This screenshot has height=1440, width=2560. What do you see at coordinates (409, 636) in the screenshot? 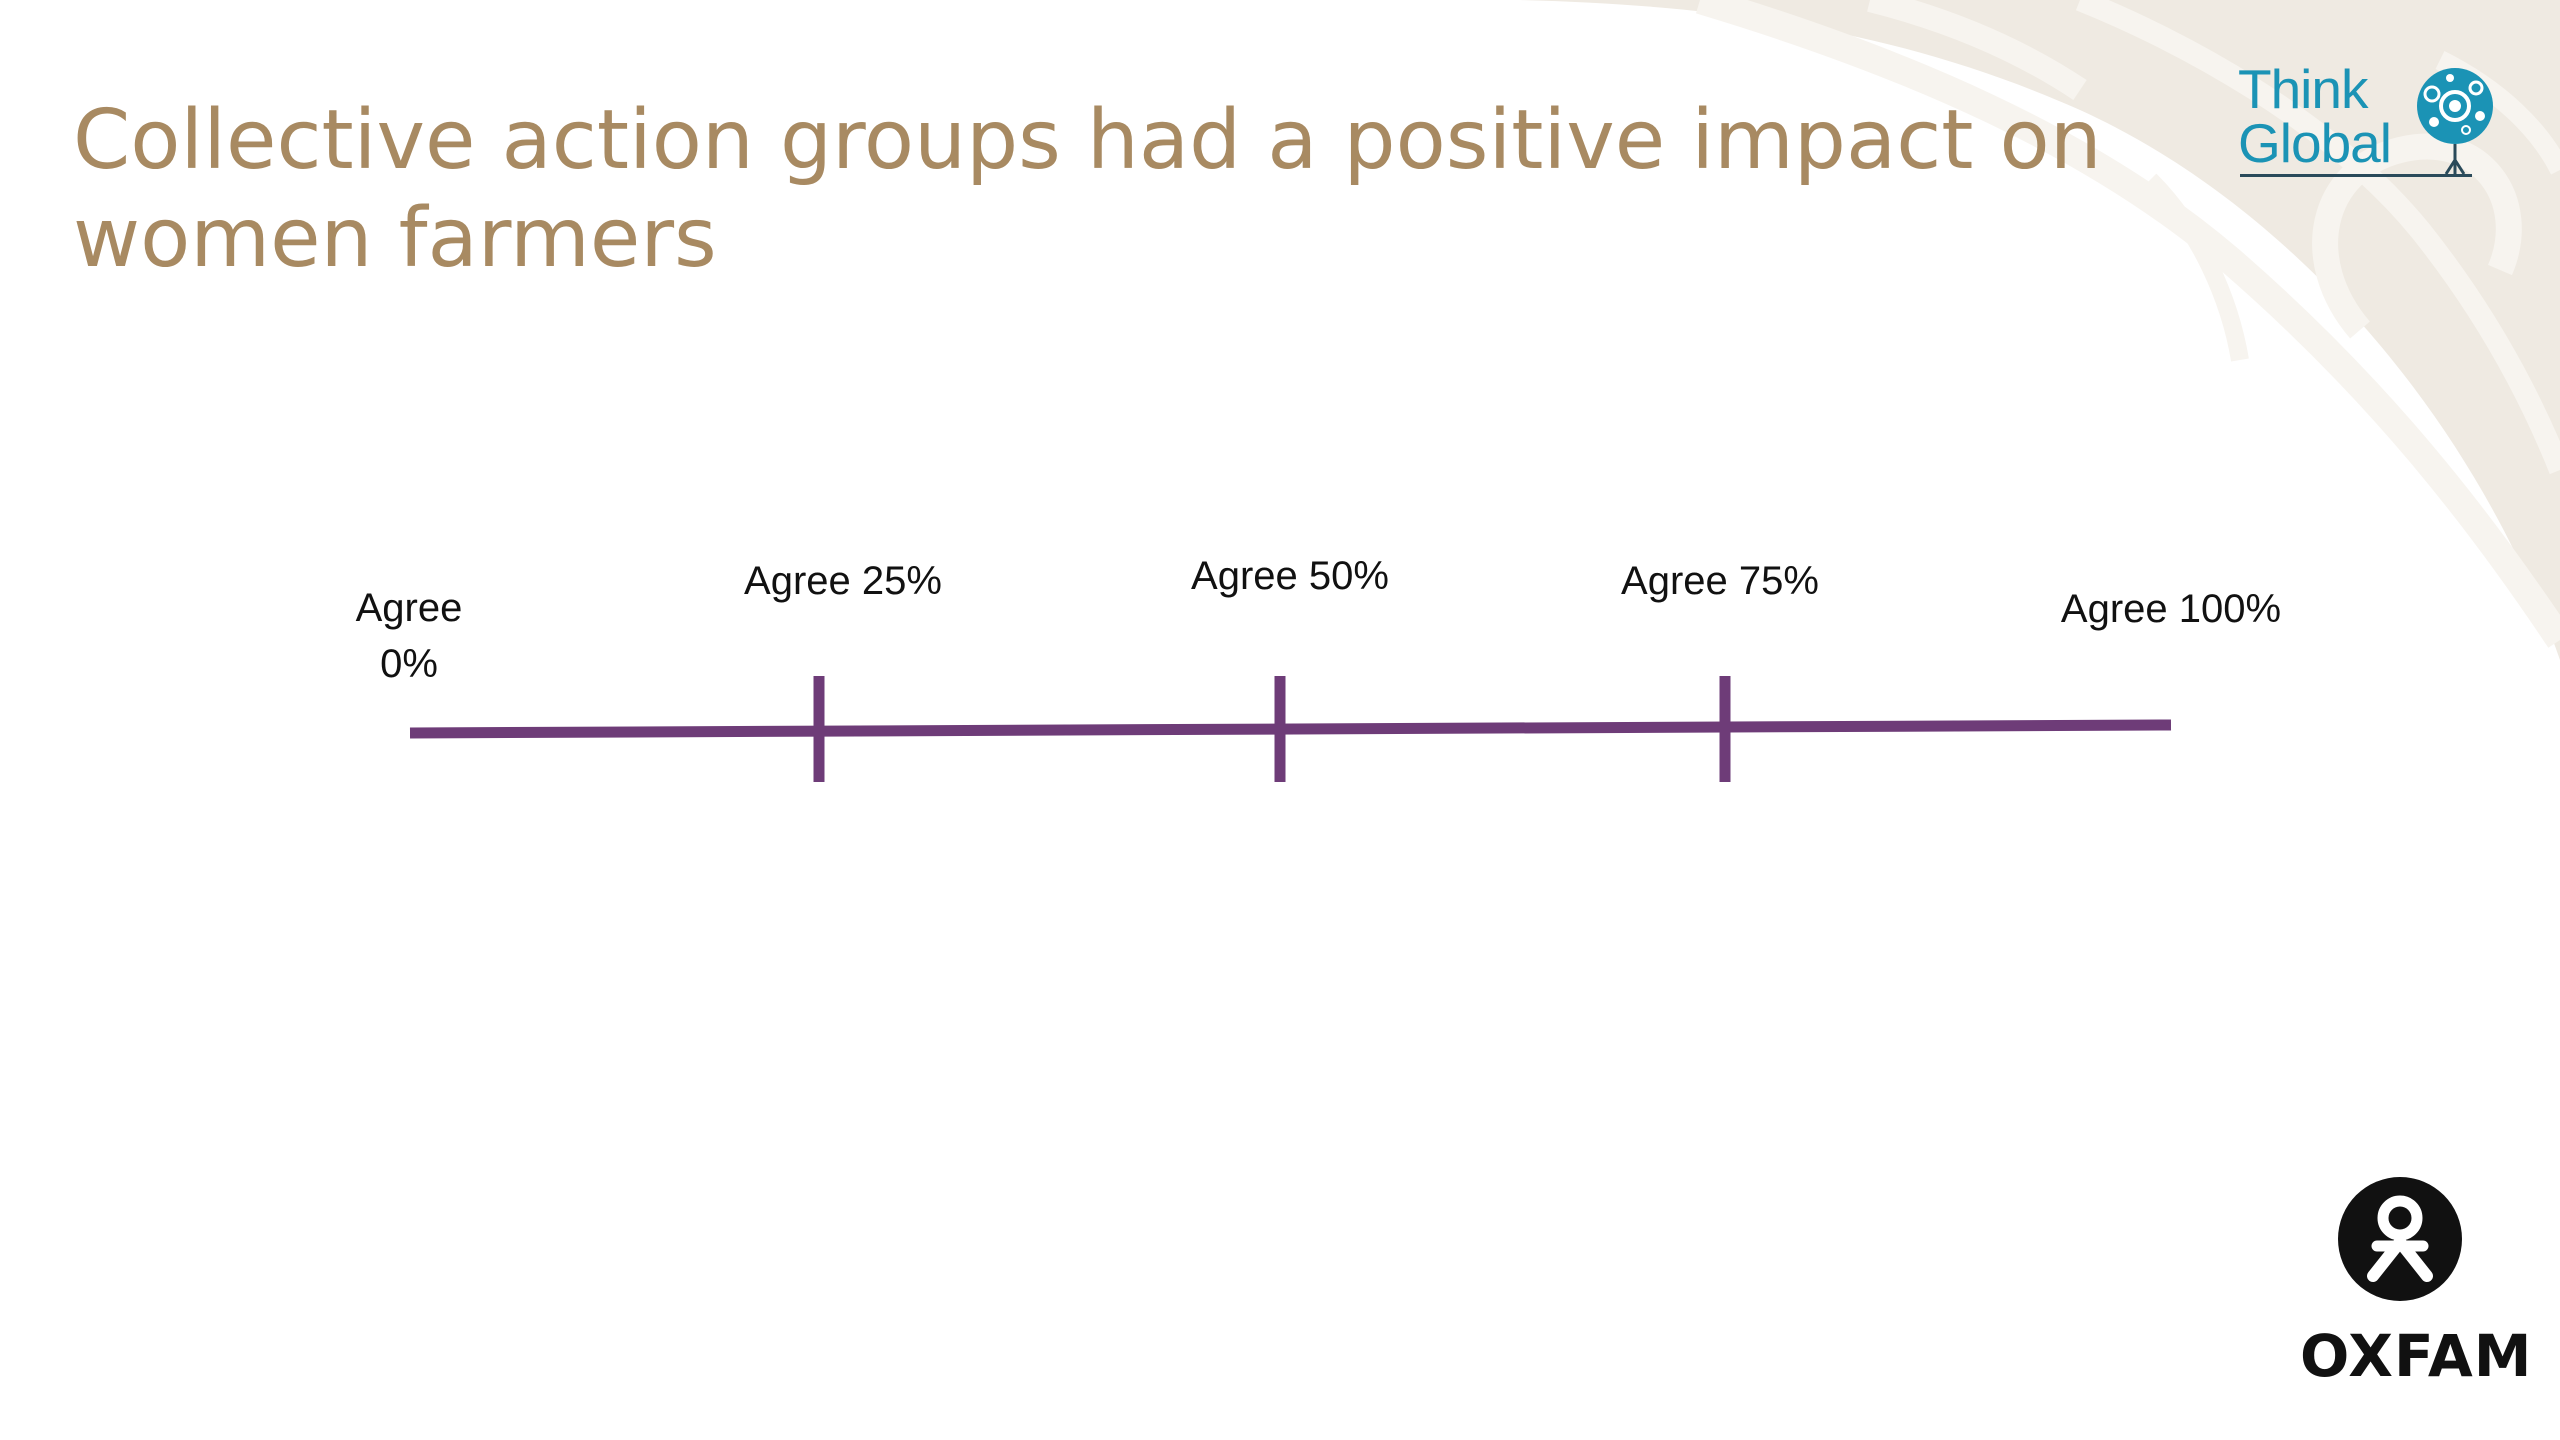
I see `scale-label-0: Agree 0%` at bounding box center [409, 636].